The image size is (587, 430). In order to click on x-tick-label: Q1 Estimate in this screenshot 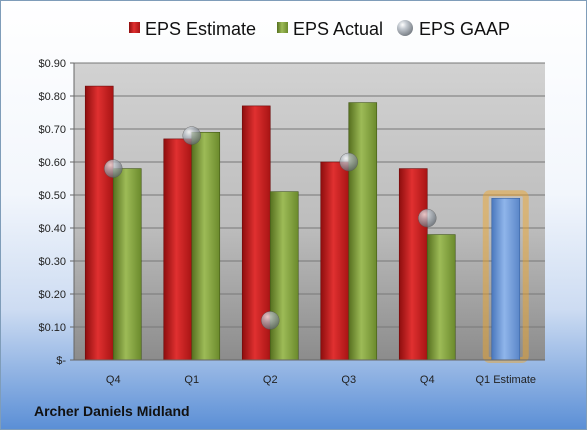, I will do `click(505, 380)`.